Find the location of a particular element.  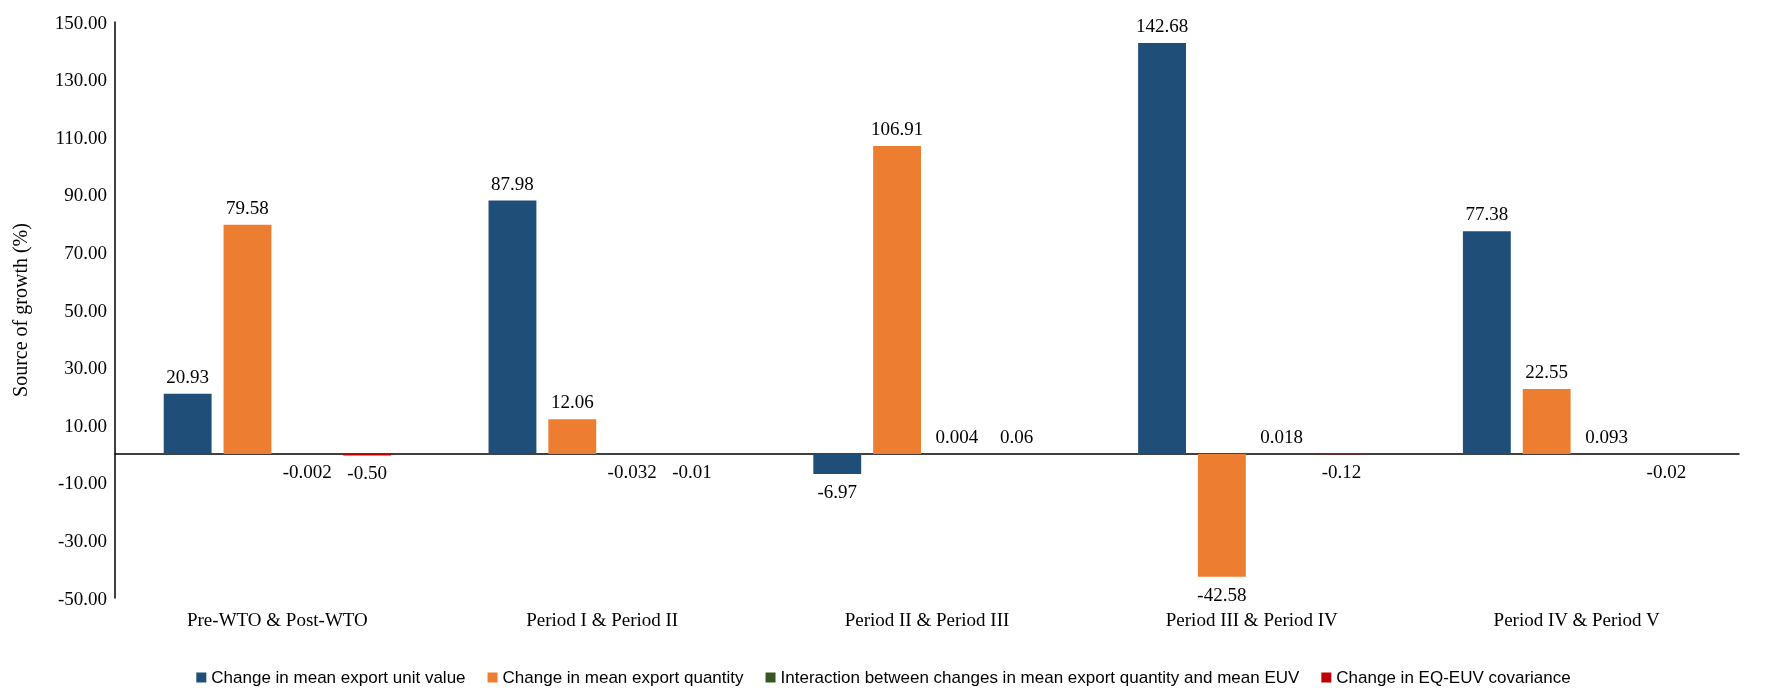

data-label: -0.12 is located at coordinates (1341, 472).